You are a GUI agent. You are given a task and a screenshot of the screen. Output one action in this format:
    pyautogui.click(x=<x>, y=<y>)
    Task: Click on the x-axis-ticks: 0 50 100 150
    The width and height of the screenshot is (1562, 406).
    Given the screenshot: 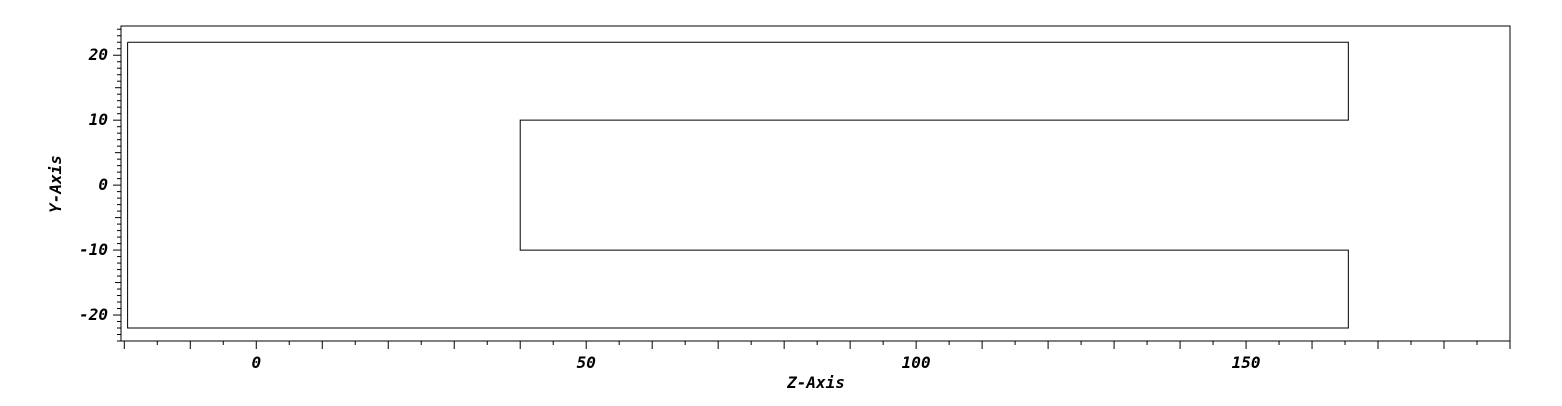 What is the action you would take?
    pyautogui.click(x=817, y=356)
    